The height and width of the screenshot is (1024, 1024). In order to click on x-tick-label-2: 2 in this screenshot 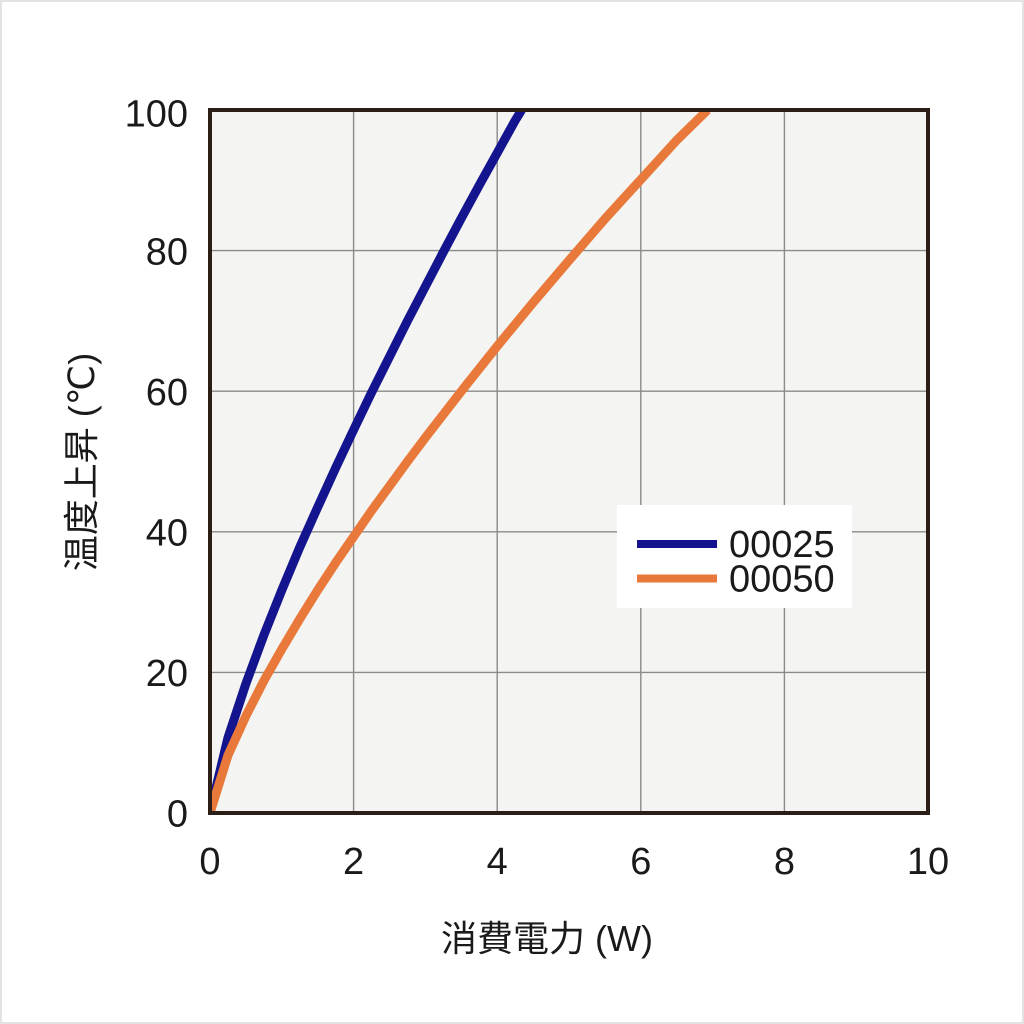, I will do `click(353, 862)`.